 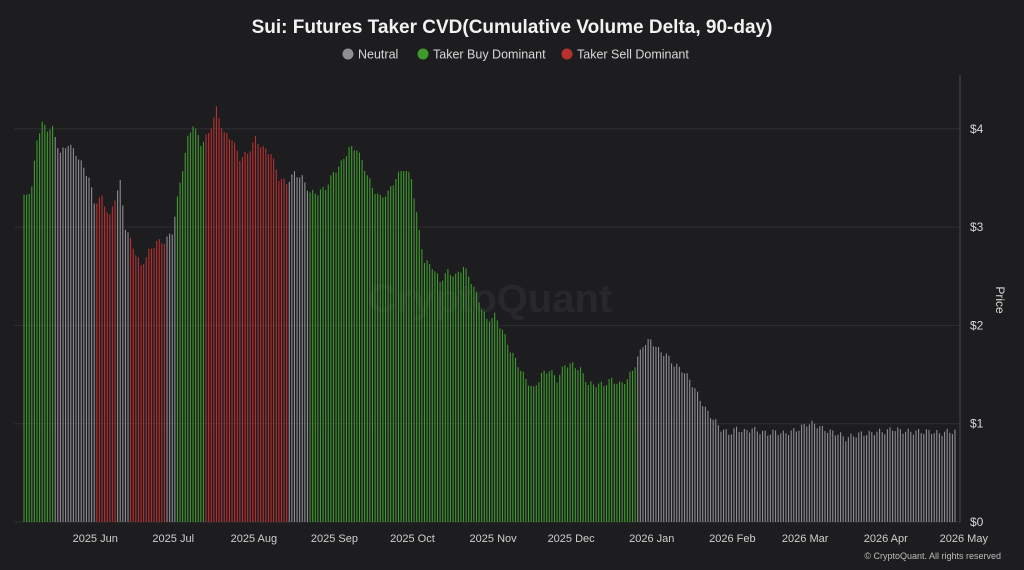 What do you see at coordinates (625, 55) in the screenshot?
I see `legend-item-sell: Taker Sell Dominant` at bounding box center [625, 55].